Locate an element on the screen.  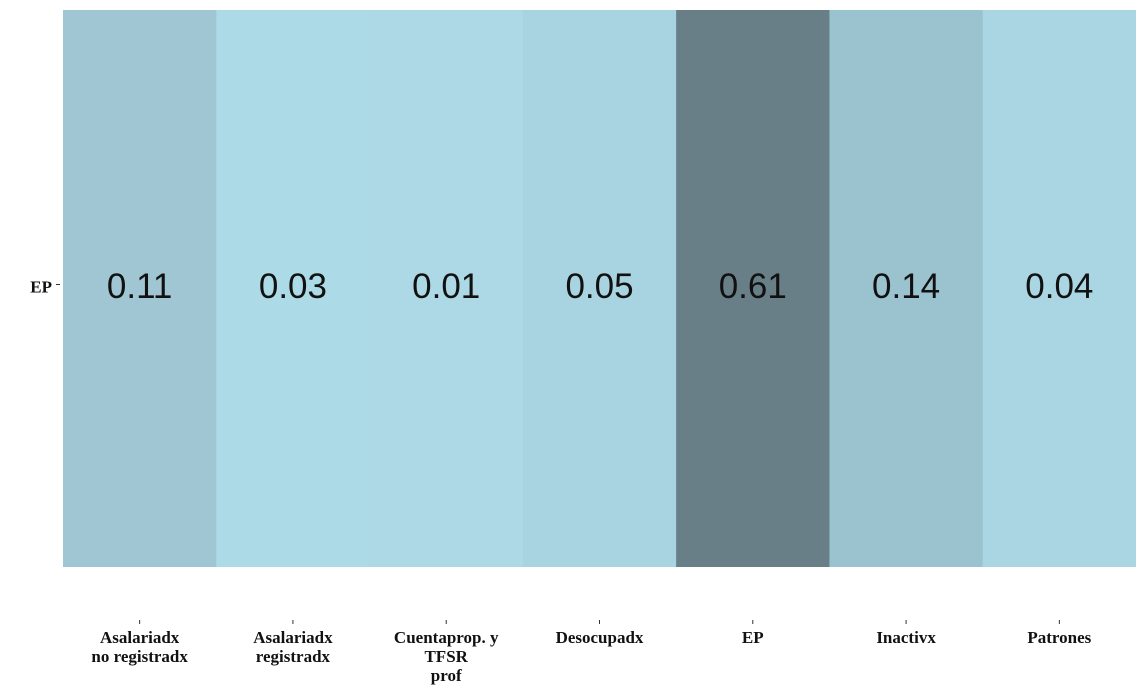
cell-label: 0.61 is located at coordinates (753, 286).